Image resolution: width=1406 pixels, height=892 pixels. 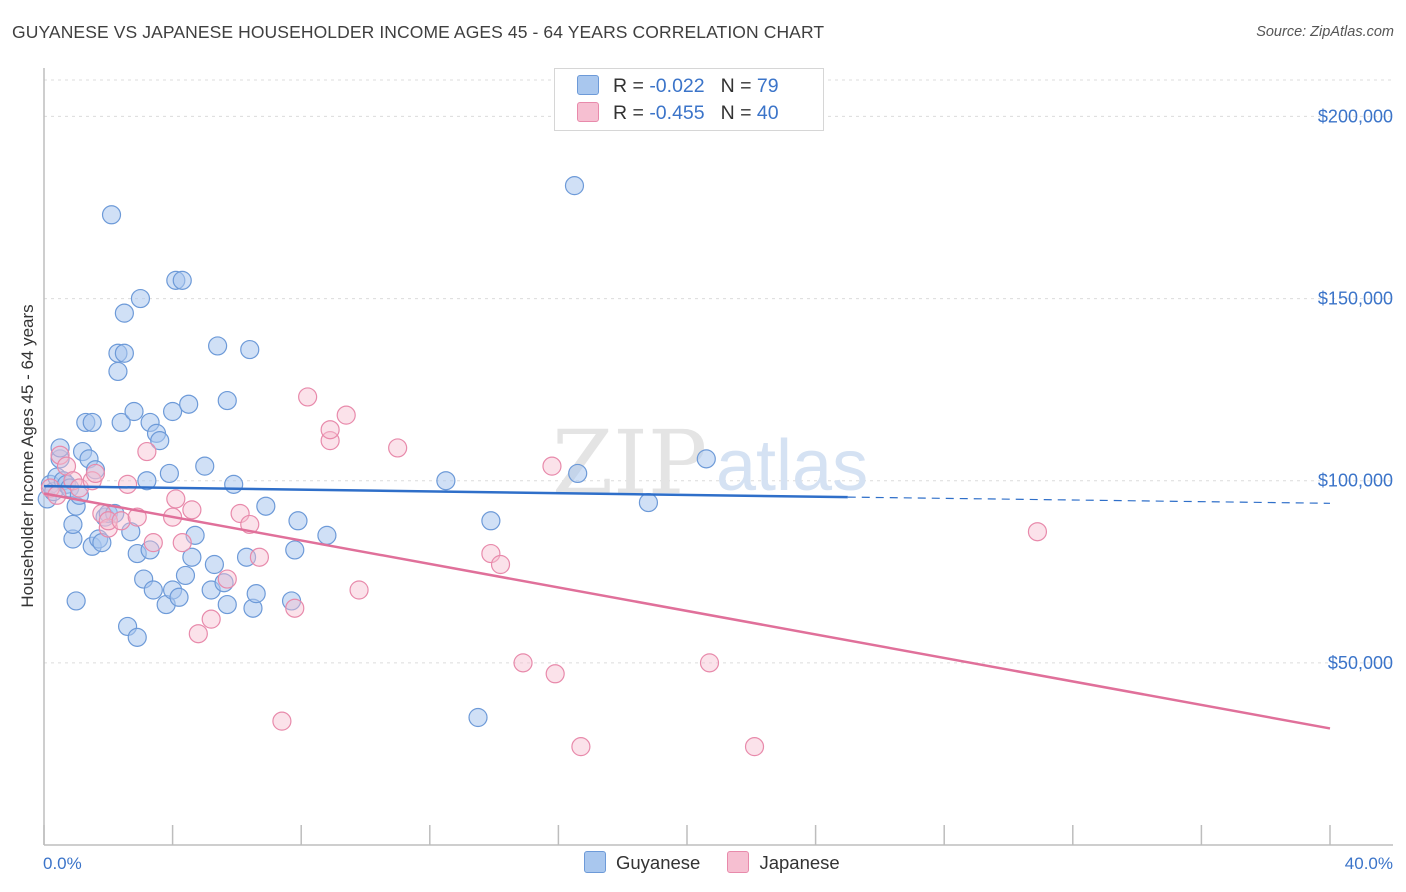 What do you see at coordinates (723, 862) in the screenshot?
I see `series-legend: Guyanese Japanese` at bounding box center [723, 862].